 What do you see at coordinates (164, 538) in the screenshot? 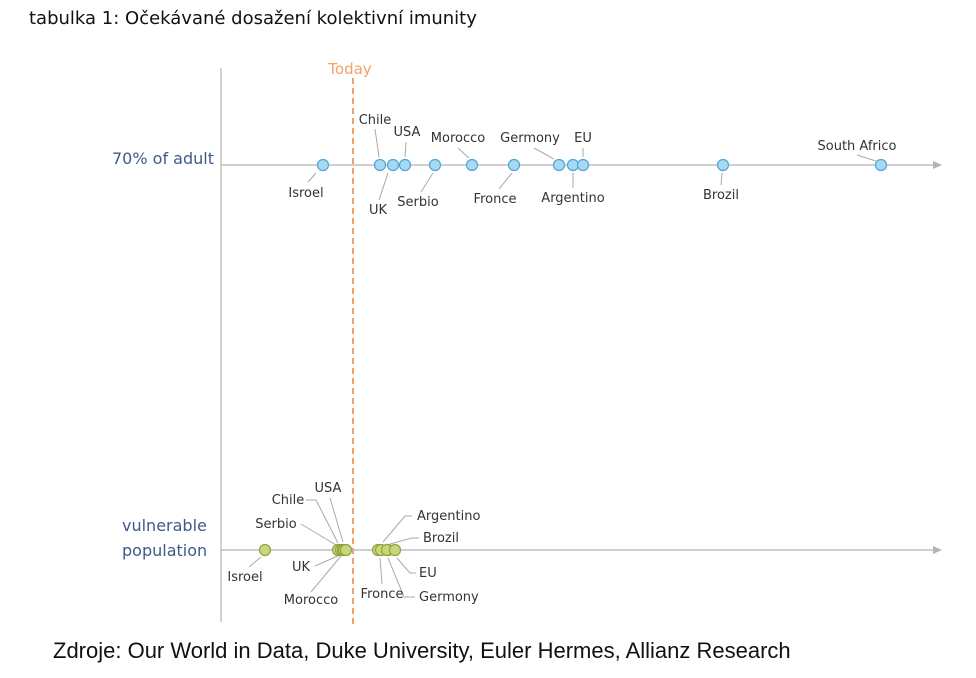
I see `row-label: vulnerable population` at bounding box center [164, 538].